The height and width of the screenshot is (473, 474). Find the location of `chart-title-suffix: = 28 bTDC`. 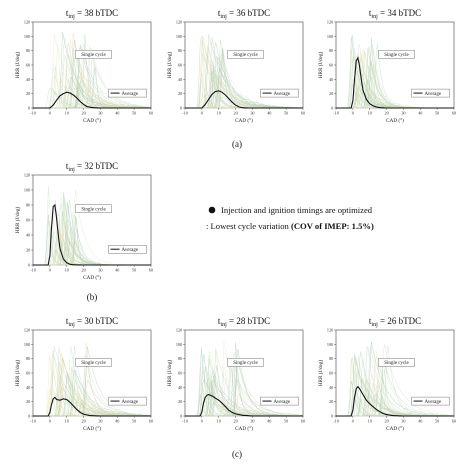

chart-title-suffix: = 28 bTDC is located at coordinates (248, 321).